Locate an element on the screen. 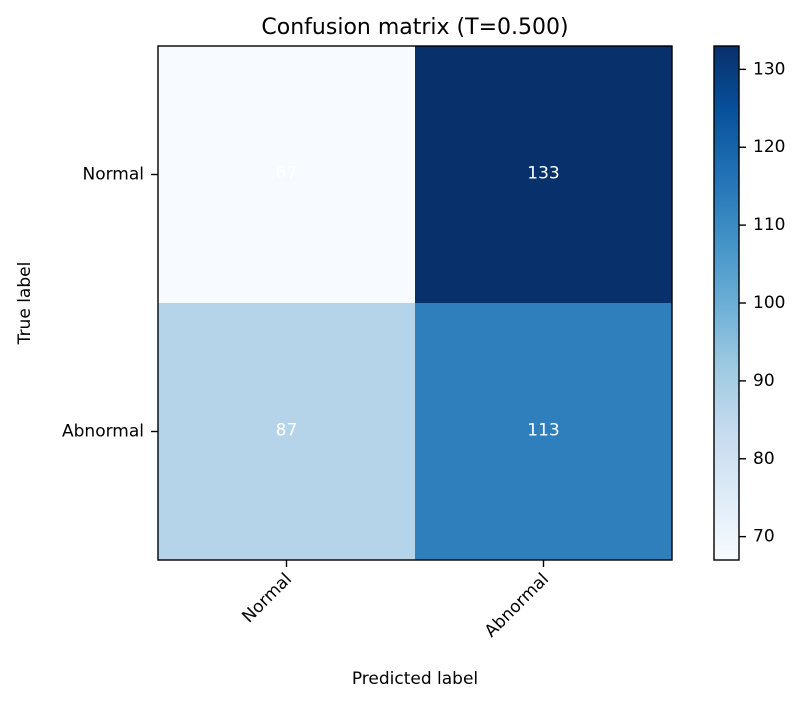 The image size is (808, 704). x-tick-label: Normal is located at coordinates (267, 598).